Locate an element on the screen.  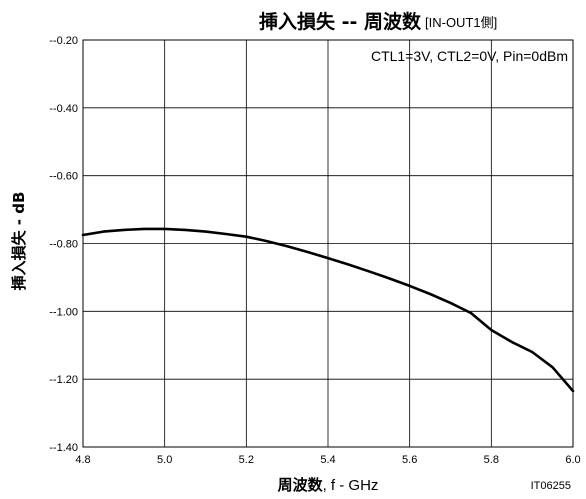
x-tick-label: 5.6 is located at coordinates (409, 460).